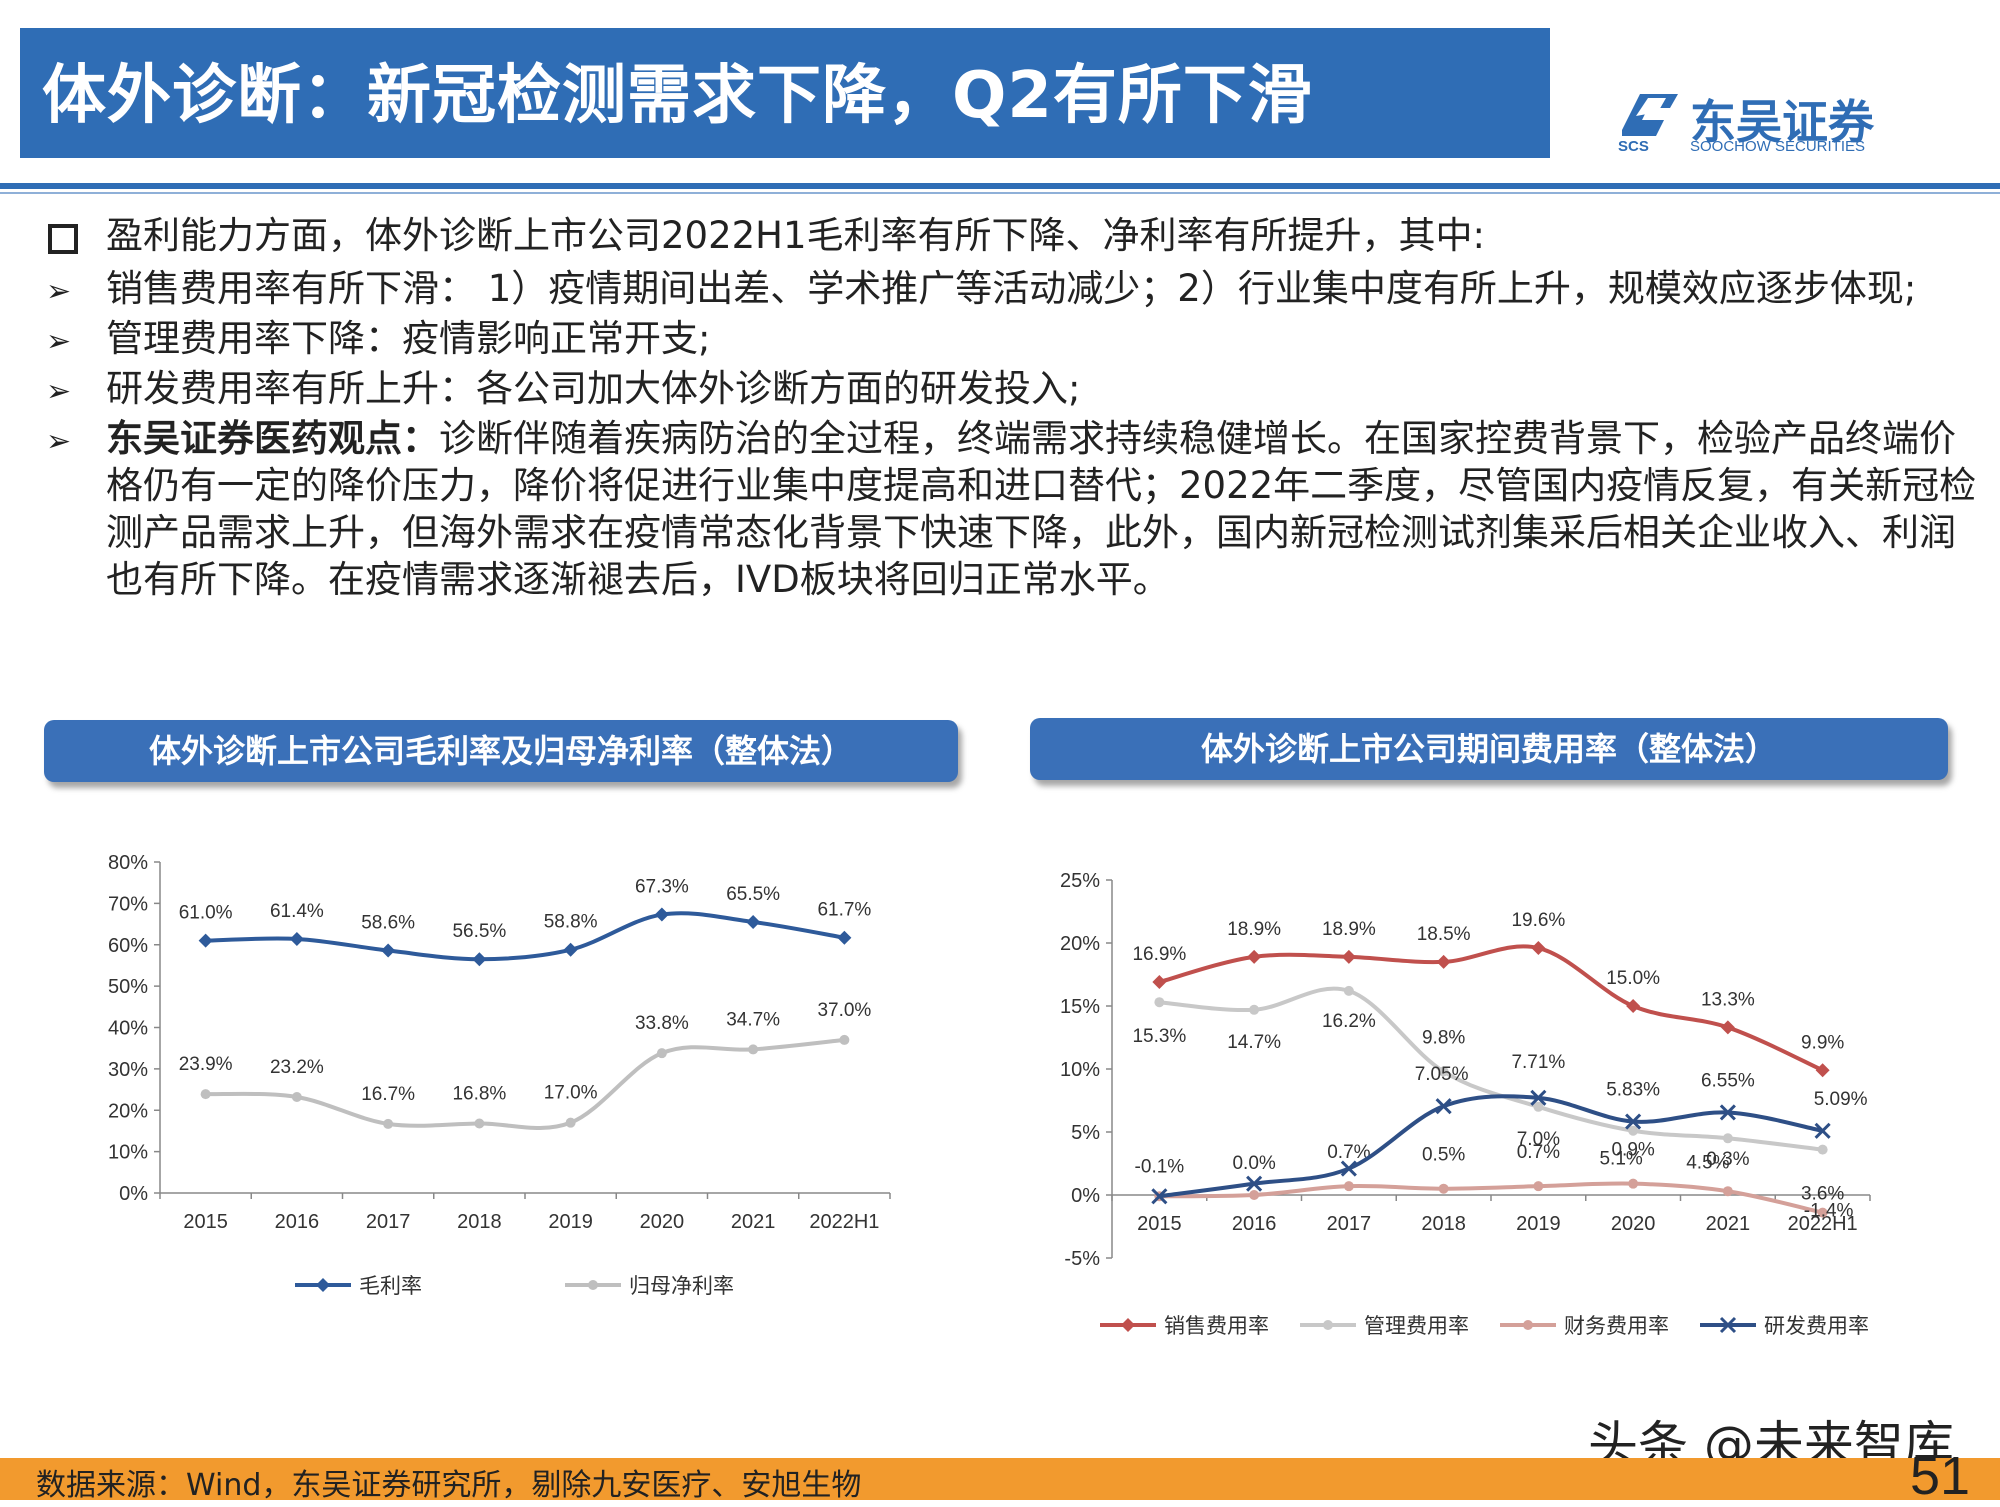 The image size is (2000, 1507). What do you see at coordinates (1000, 186) in the screenshot?
I see `header-rule` at bounding box center [1000, 186].